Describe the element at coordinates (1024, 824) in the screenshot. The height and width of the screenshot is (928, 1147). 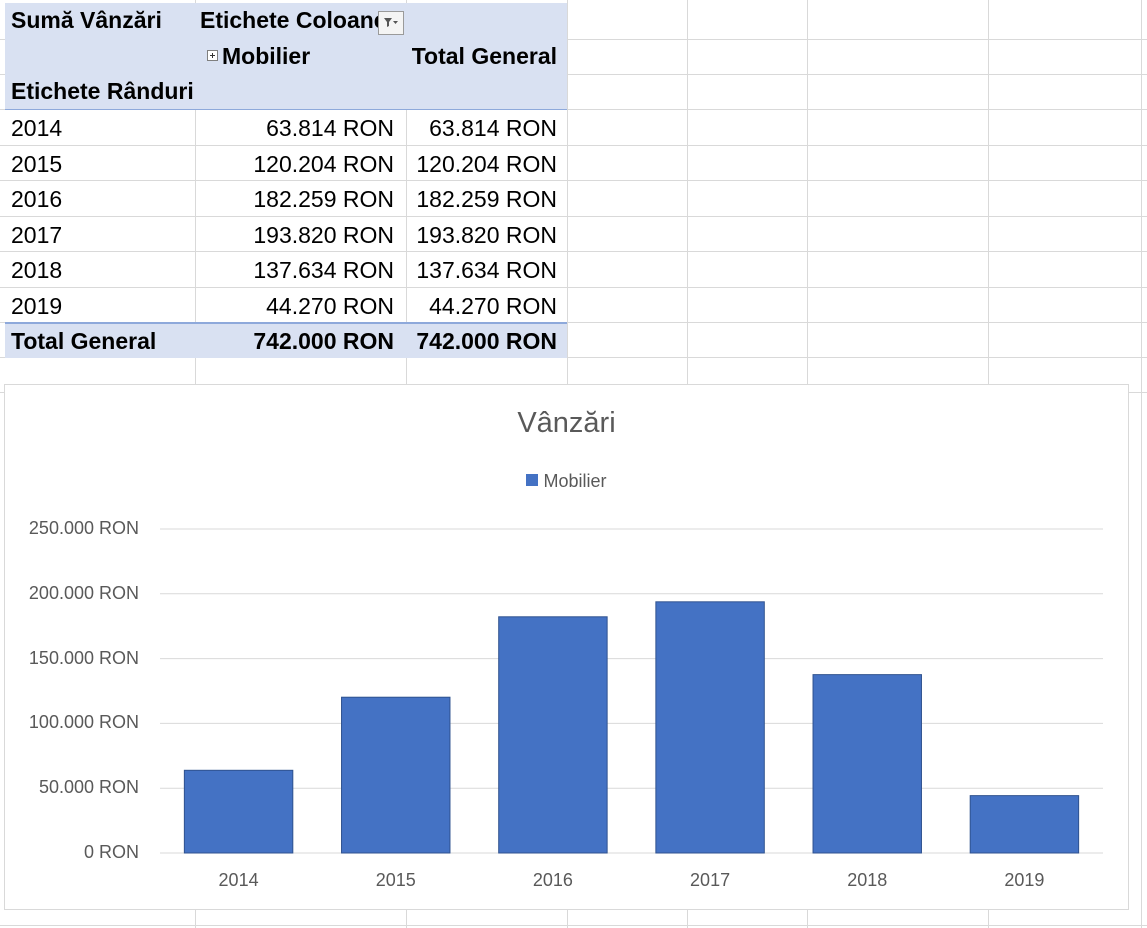
I see `bar-2019` at that location.